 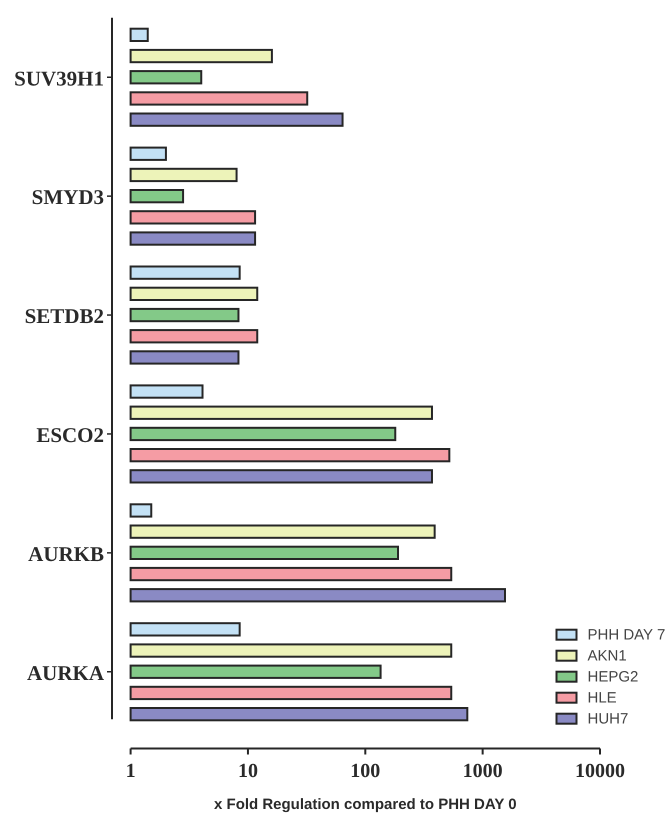 What do you see at coordinates (68, 197) in the screenshot?
I see `y-tick-label: SMYD3` at bounding box center [68, 197].